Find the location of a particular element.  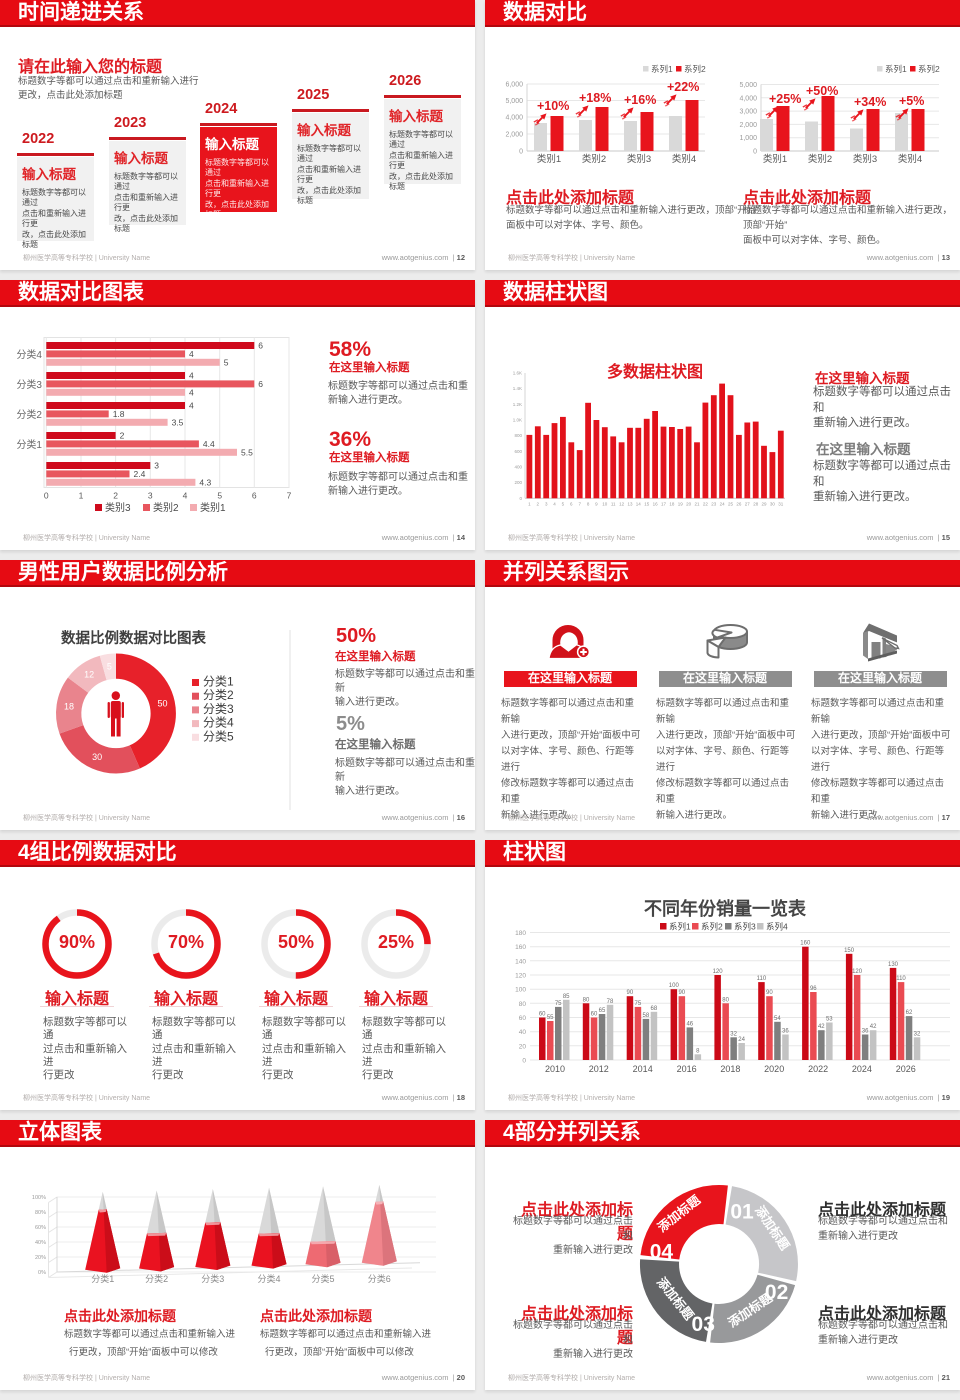

svg-text: 30 is located at coordinates (773, 503).